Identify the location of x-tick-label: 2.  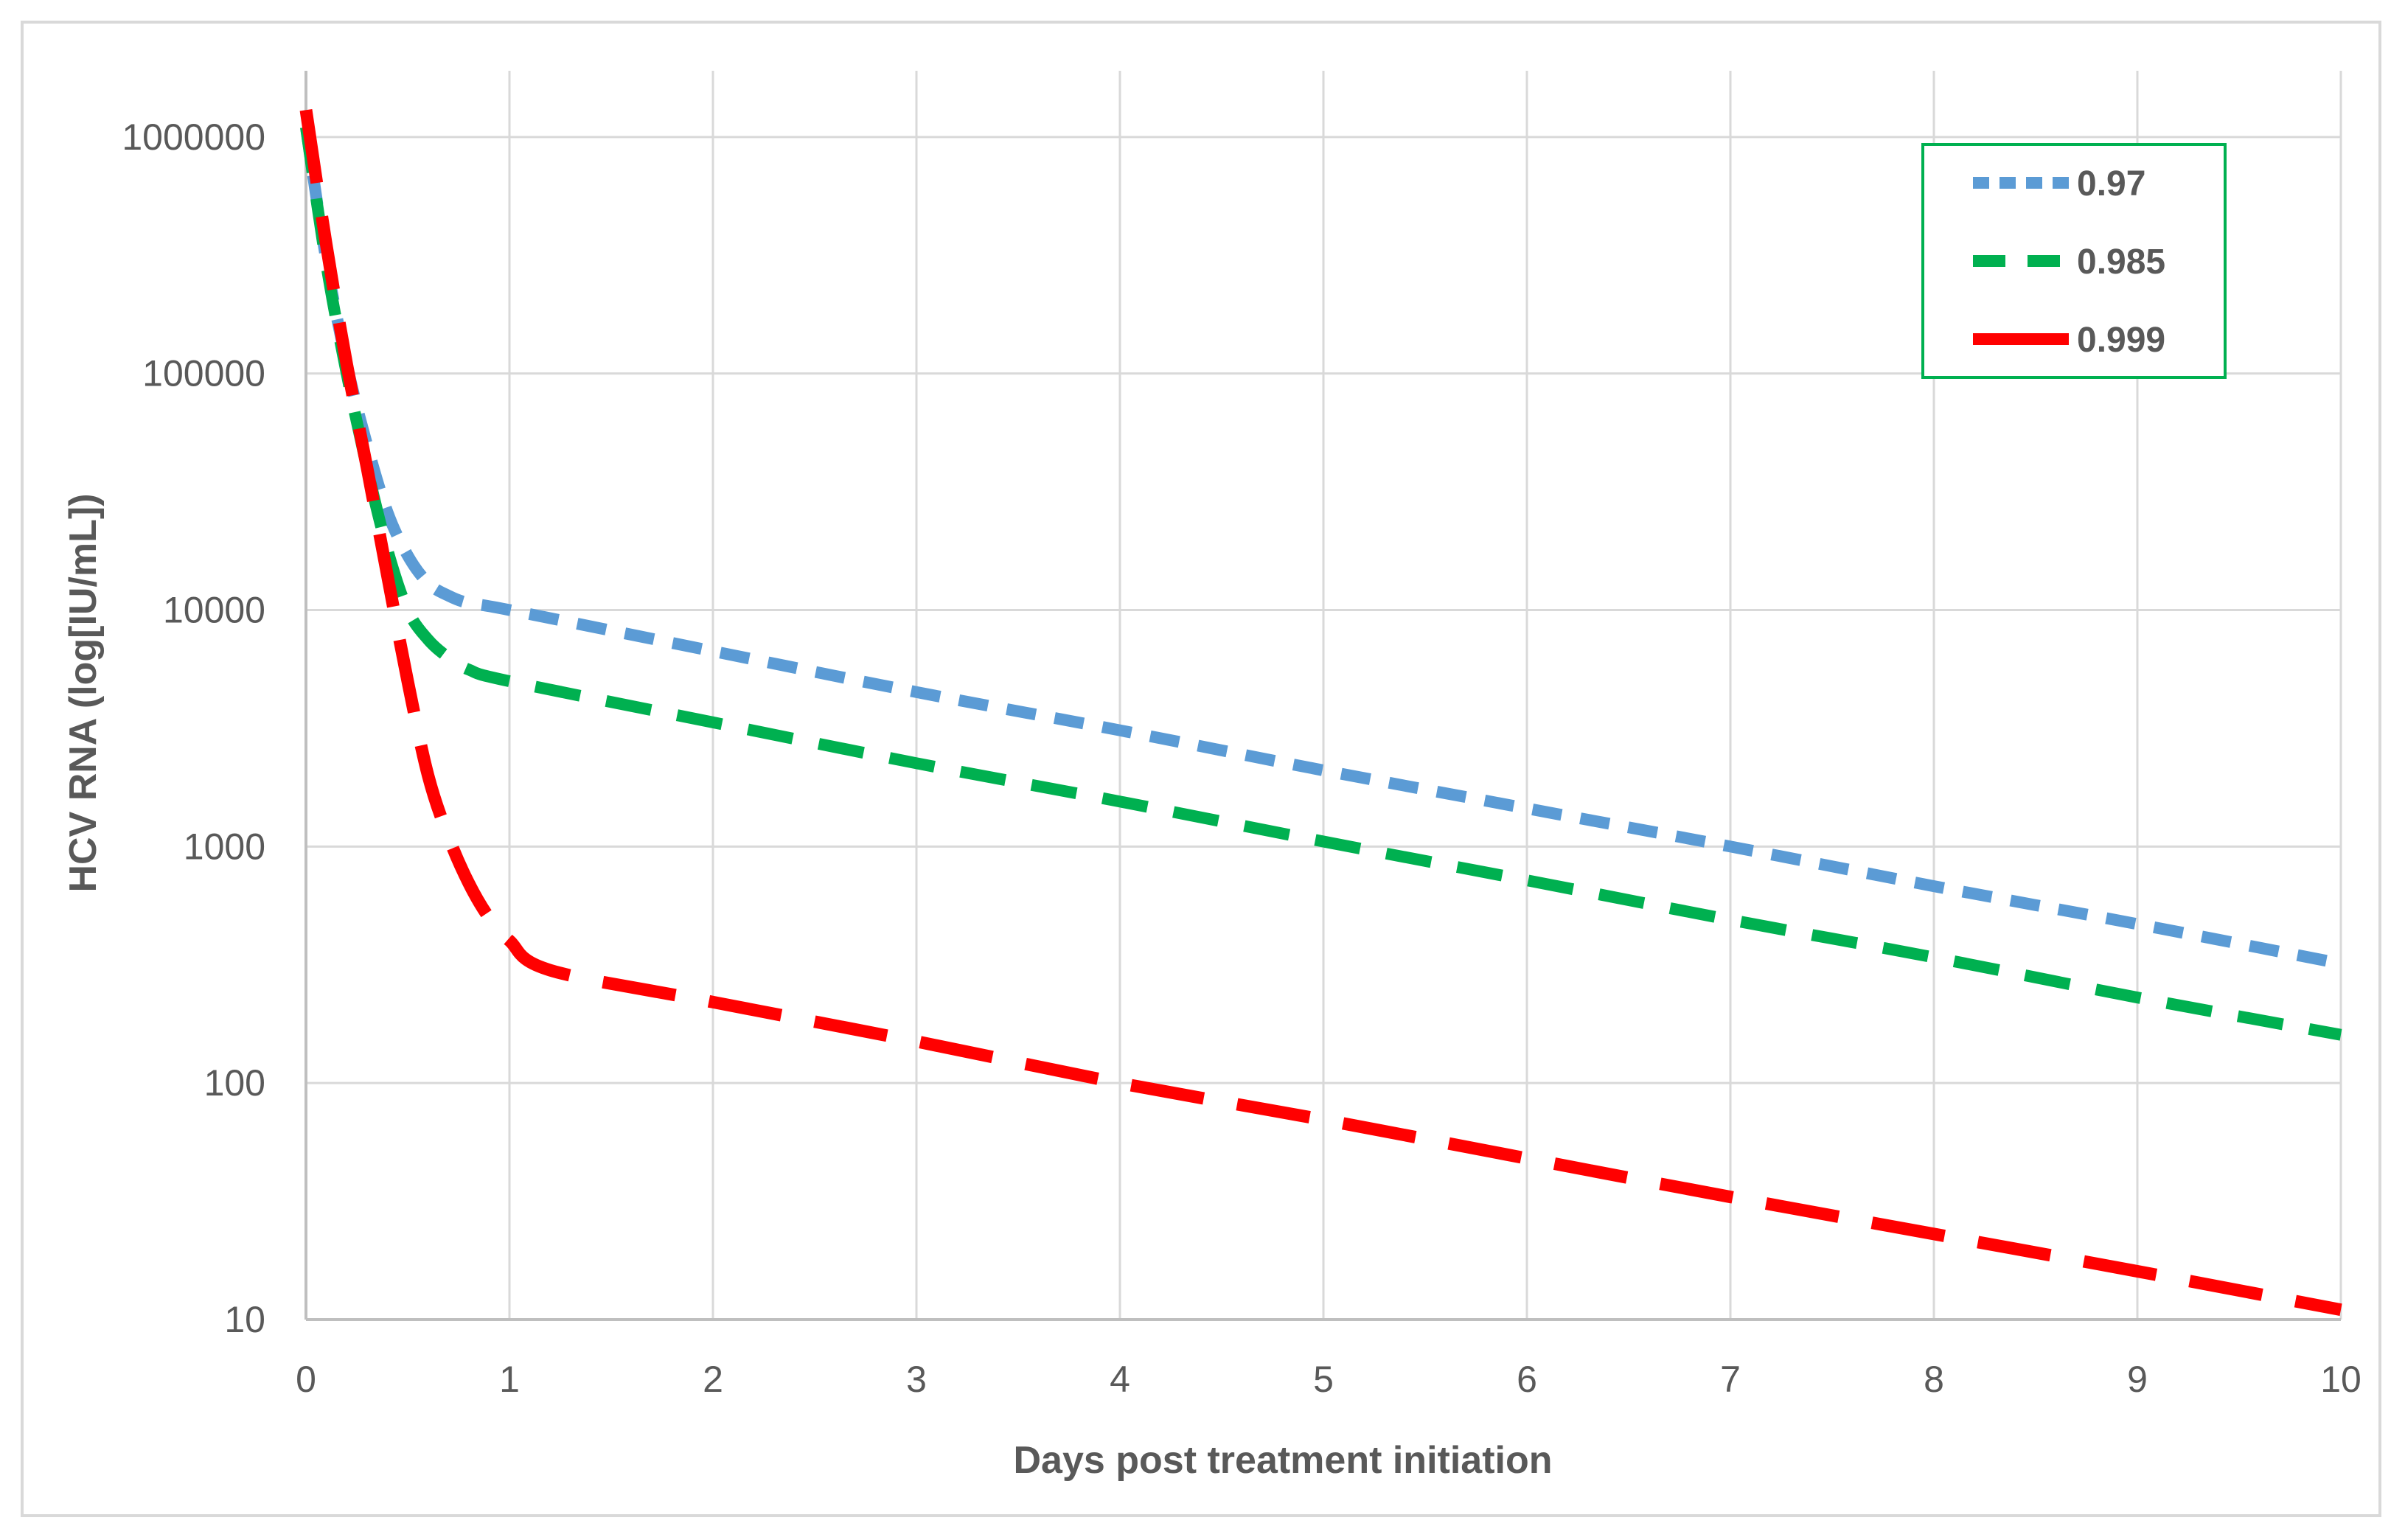
(713, 1379).